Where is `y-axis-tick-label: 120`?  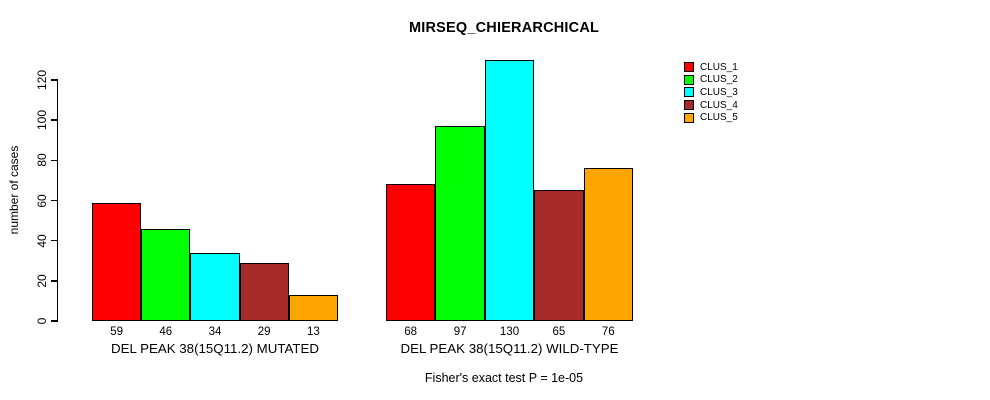 y-axis-tick-label: 120 is located at coordinates (42, 80).